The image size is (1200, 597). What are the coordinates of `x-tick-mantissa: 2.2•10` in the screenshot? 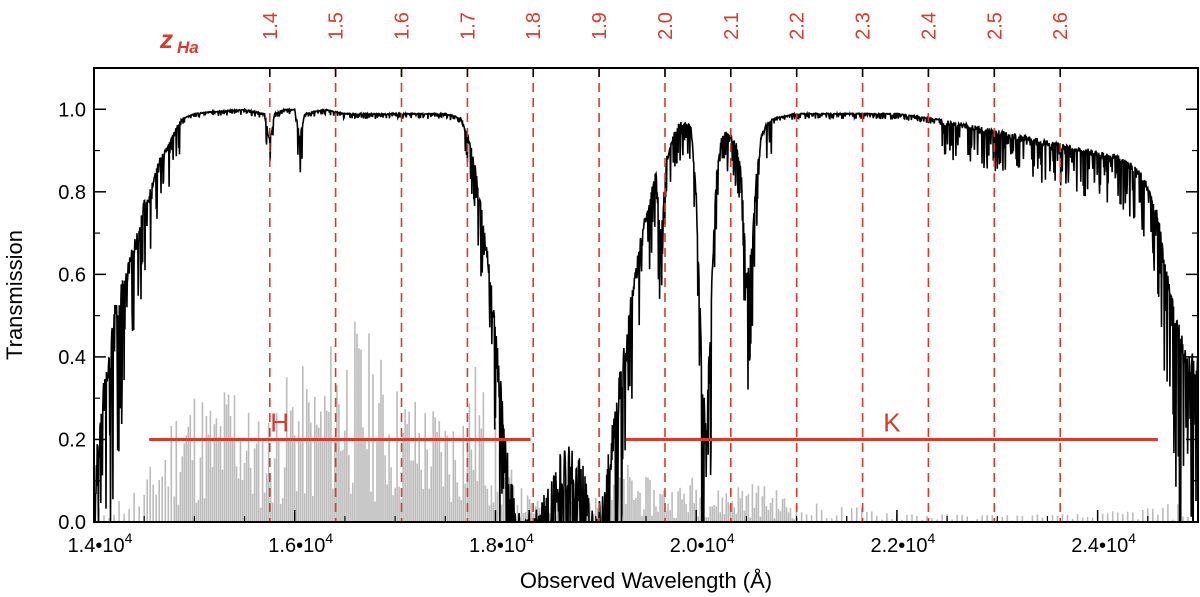 It's located at (898, 546).